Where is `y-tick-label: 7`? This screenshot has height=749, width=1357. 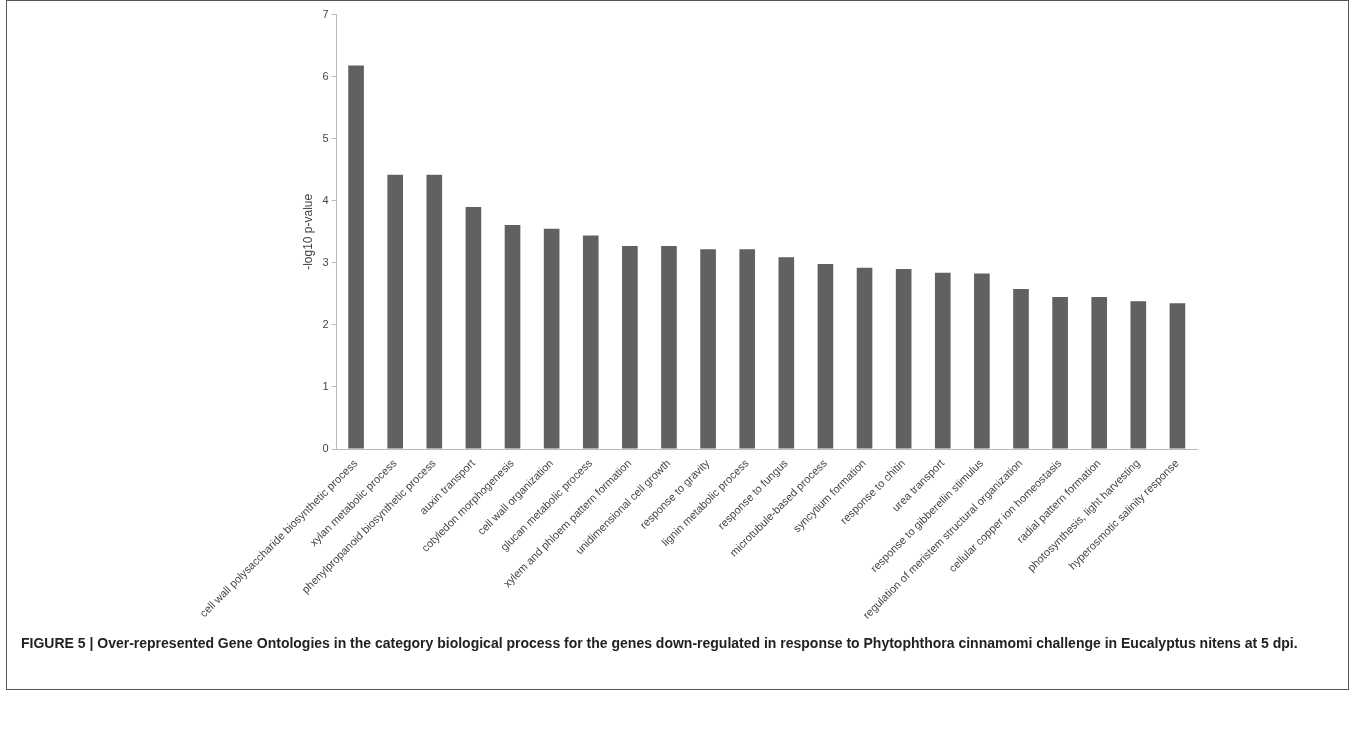
y-tick-label: 7 is located at coordinates (325, 13).